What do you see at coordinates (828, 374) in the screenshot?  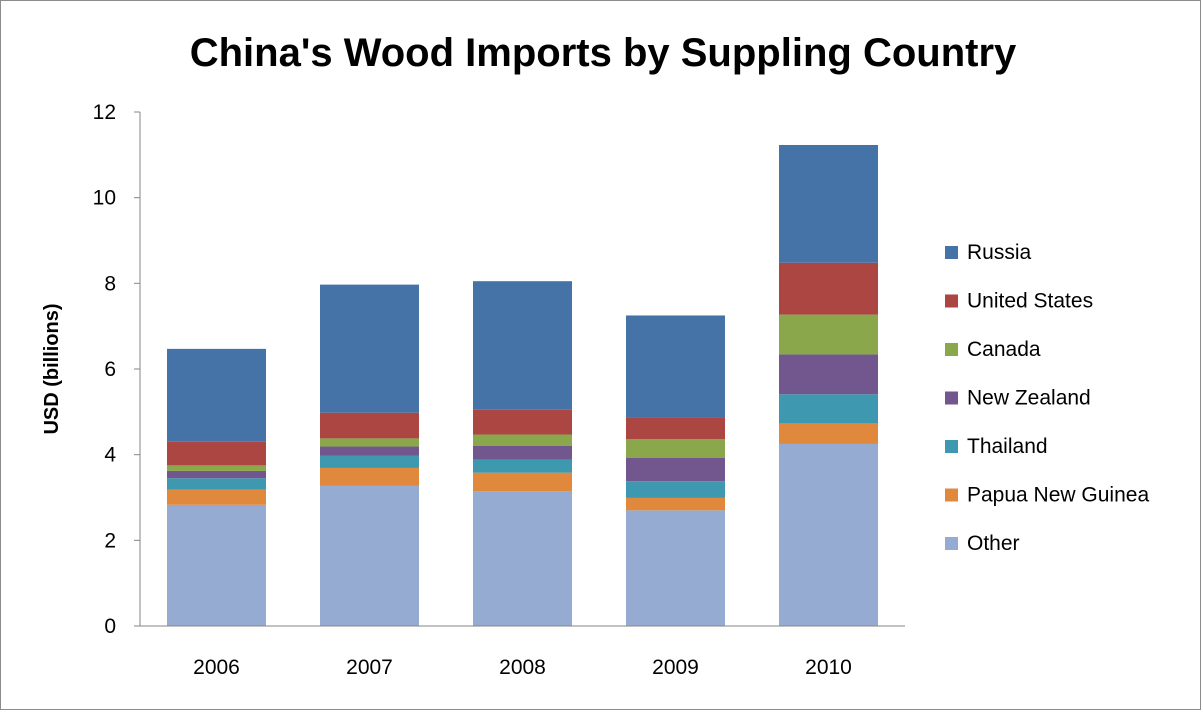 I see `bar-new-zealand-2010` at bounding box center [828, 374].